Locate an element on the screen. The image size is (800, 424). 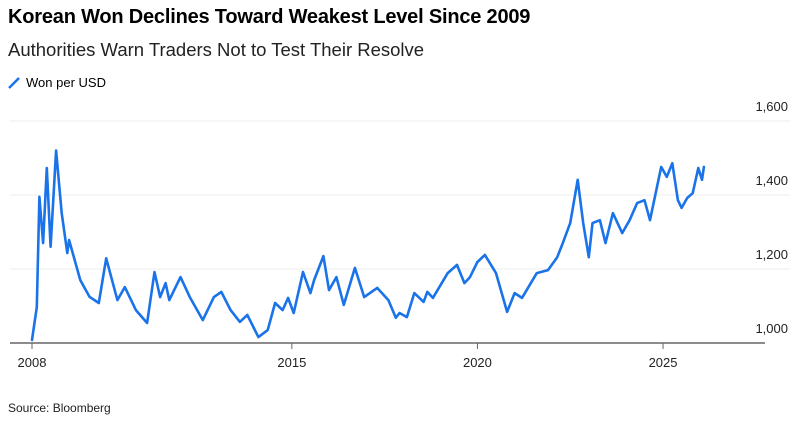
legend: Won per USD is located at coordinates (57, 82).